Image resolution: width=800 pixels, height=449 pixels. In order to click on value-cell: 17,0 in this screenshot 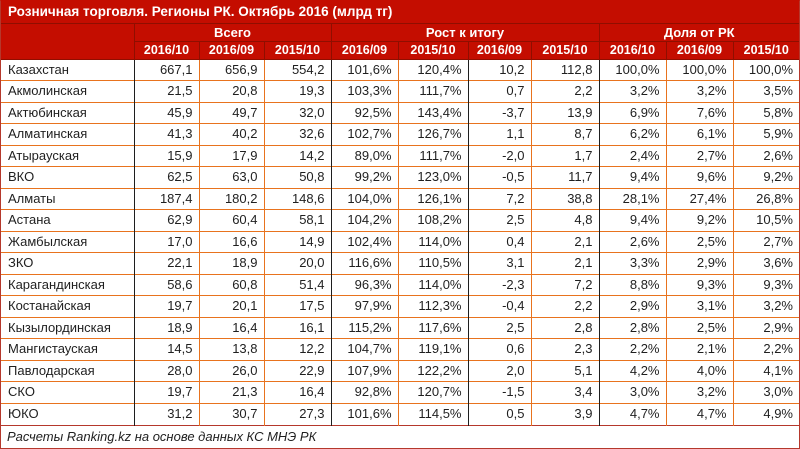, I will do `click(166, 241)`.